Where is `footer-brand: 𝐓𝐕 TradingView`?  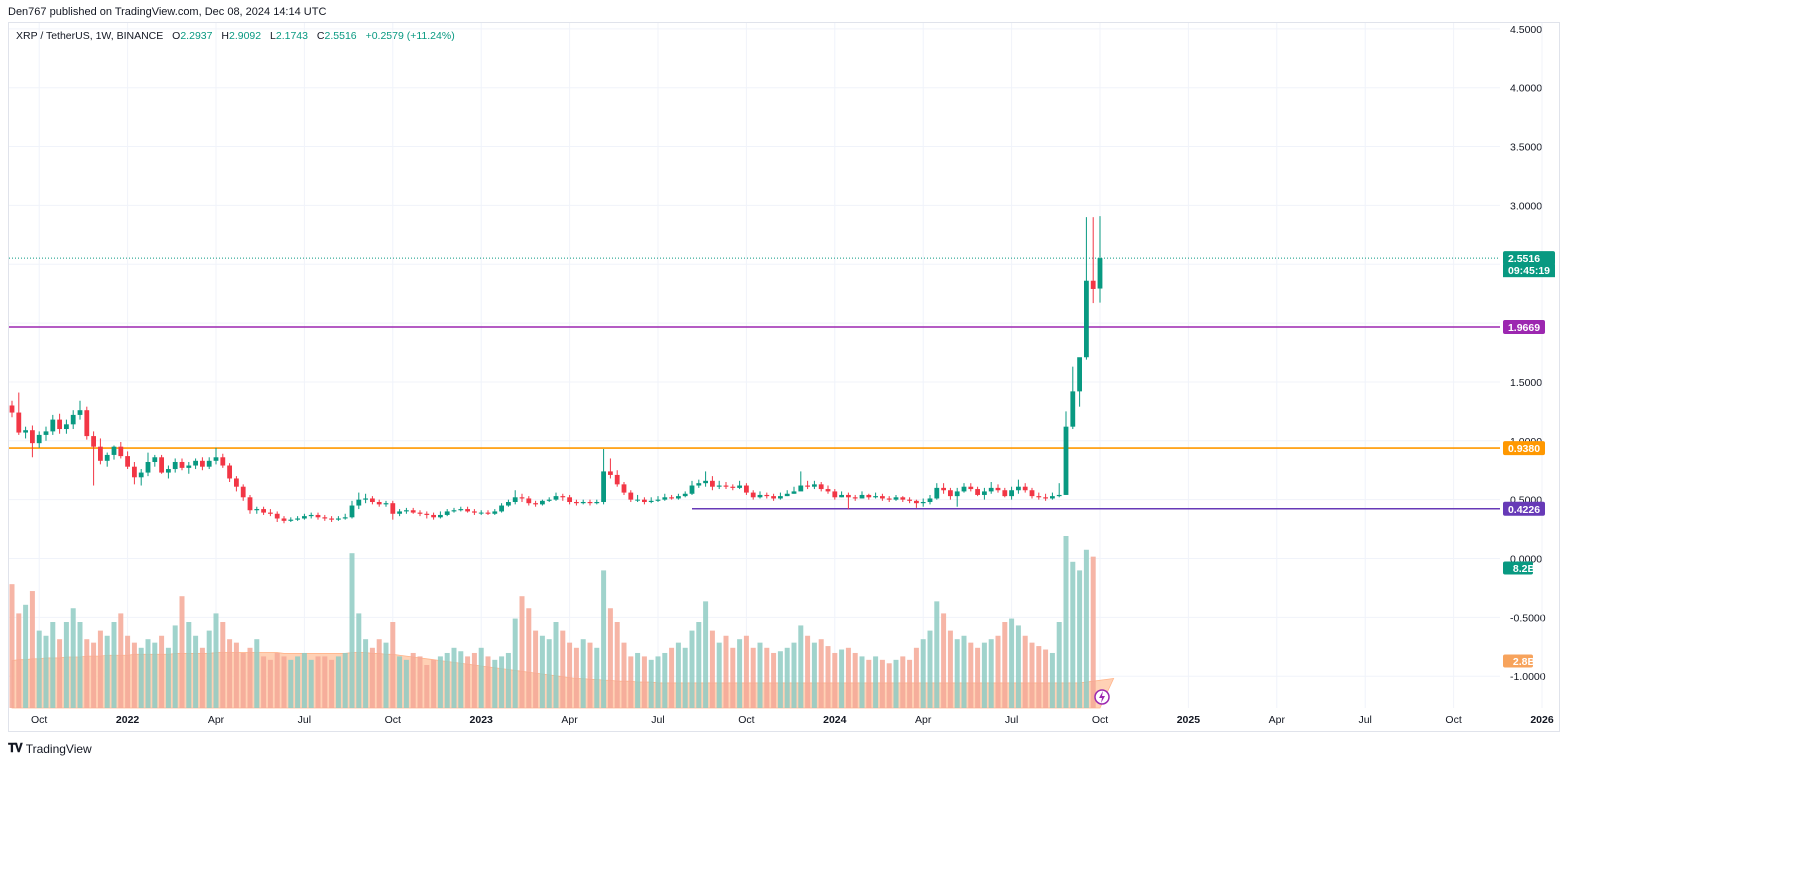
footer-brand: 𝐓𝐕 TradingView is located at coordinates (50, 748).